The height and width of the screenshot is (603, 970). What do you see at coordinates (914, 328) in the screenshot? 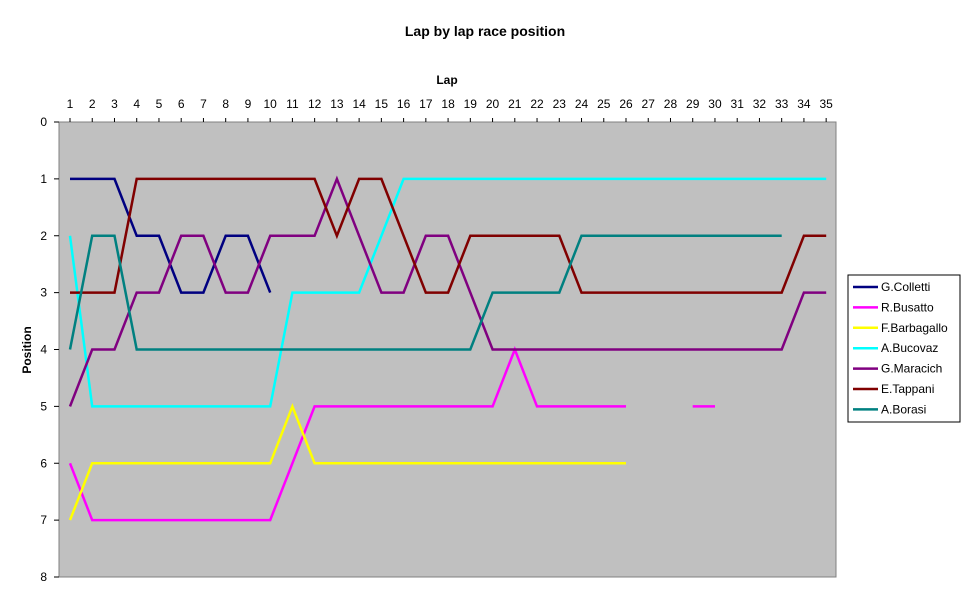
I see `legend-label: F.Barbagallo` at bounding box center [914, 328].